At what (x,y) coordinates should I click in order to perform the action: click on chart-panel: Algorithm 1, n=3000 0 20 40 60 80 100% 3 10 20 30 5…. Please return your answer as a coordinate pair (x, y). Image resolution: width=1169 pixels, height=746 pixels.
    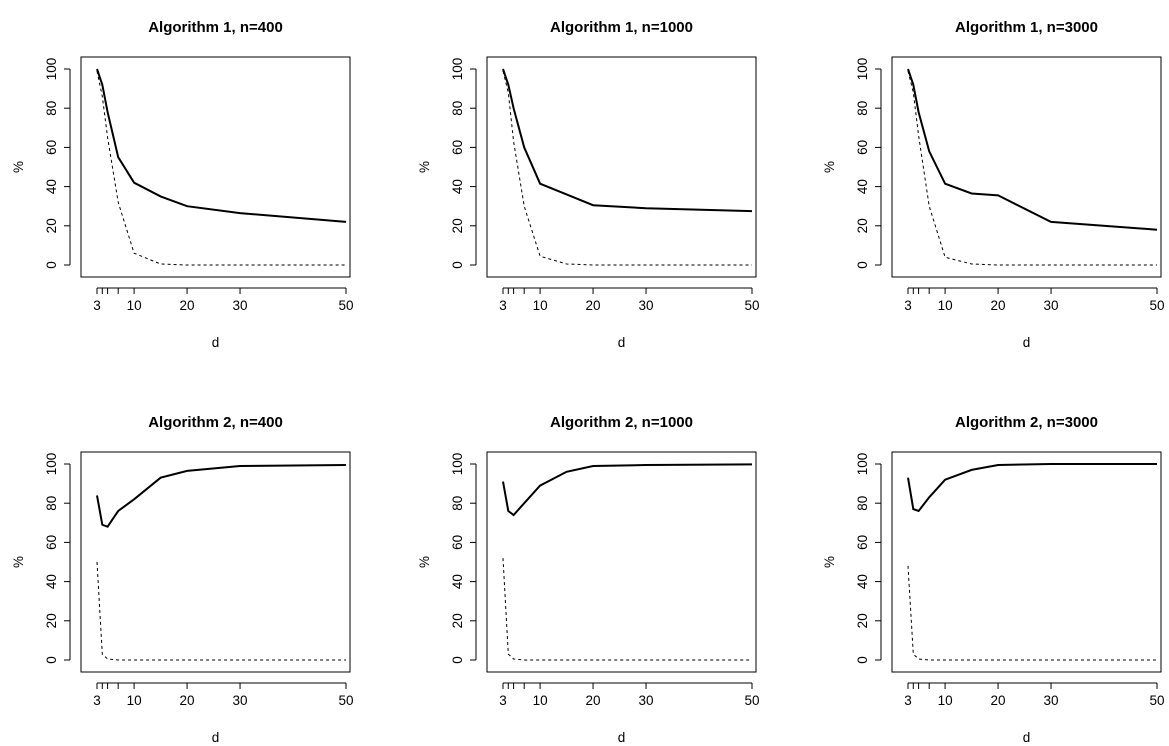
    Looking at the image, I should click on (993, 184).